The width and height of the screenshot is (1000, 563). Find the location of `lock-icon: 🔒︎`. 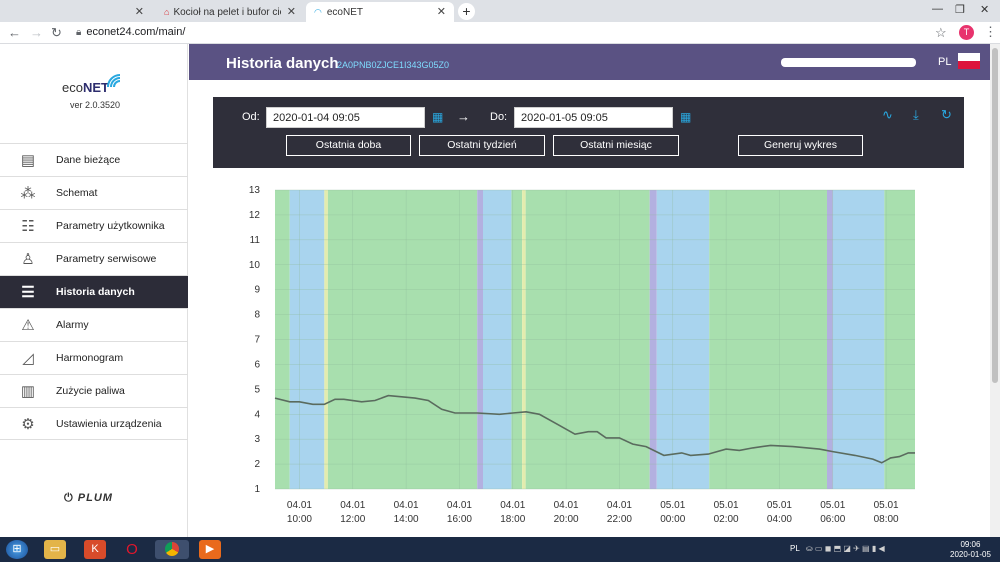

lock-icon: 🔒︎ is located at coordinates (79, 32).